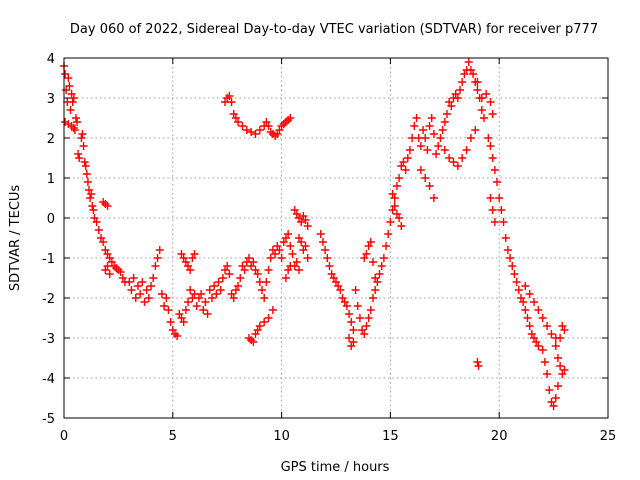  What do you see at coordinates (281, 436) in the screenshot?
I see `x-tick-label: 10` at bounding box center [281, 436].